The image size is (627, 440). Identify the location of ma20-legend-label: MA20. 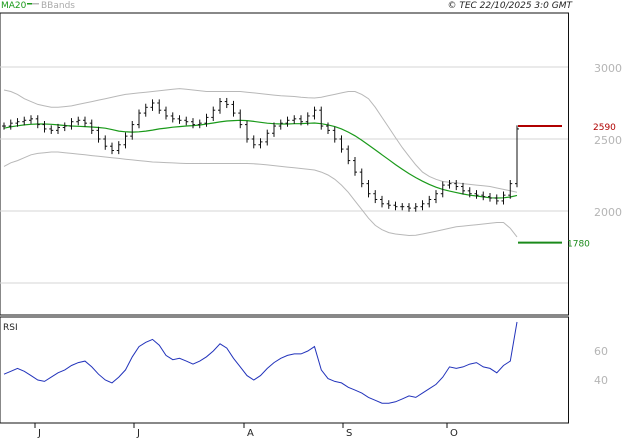
(14, 6).